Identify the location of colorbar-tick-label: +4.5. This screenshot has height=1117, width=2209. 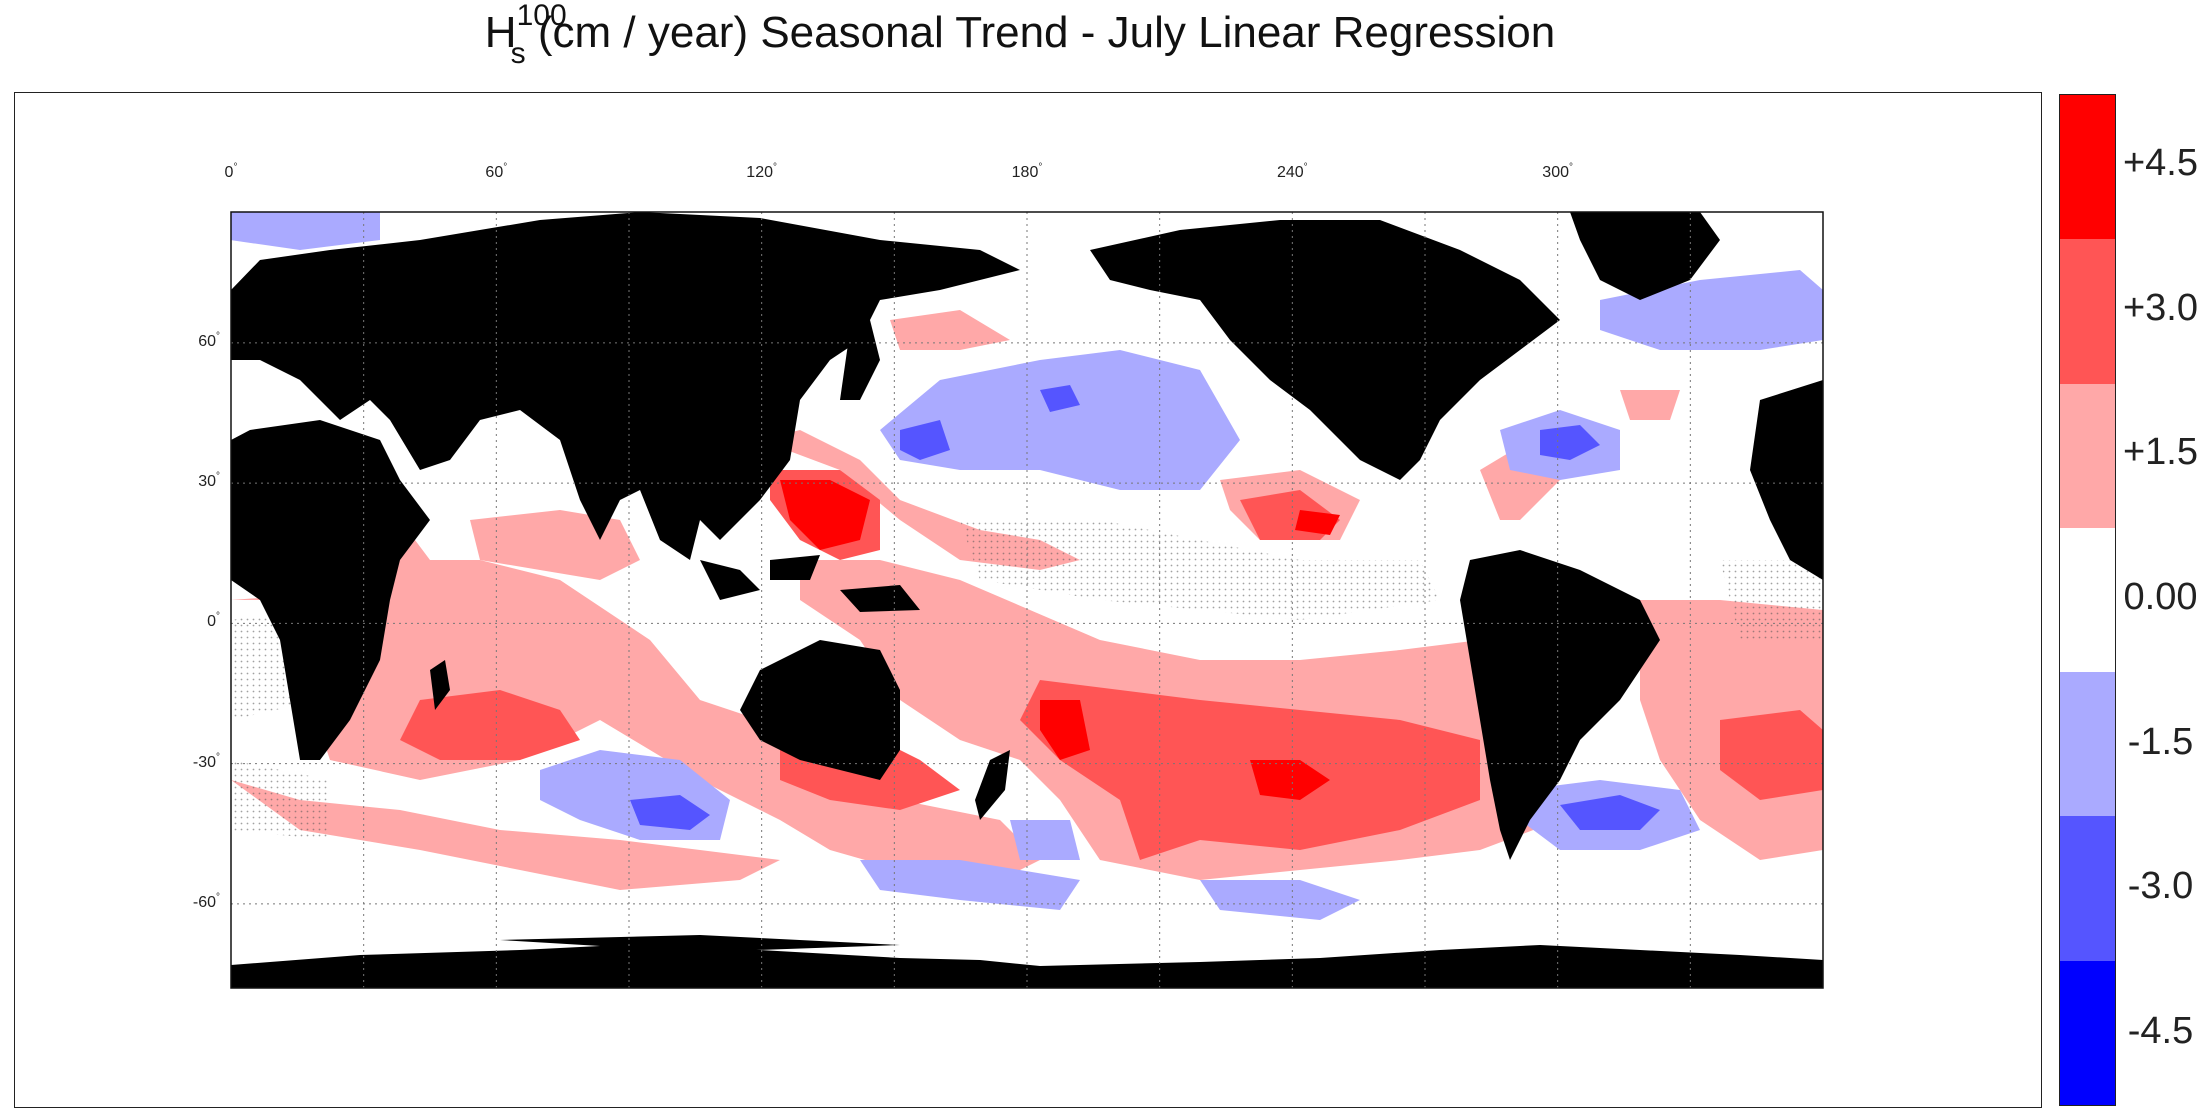
(2160, 163).